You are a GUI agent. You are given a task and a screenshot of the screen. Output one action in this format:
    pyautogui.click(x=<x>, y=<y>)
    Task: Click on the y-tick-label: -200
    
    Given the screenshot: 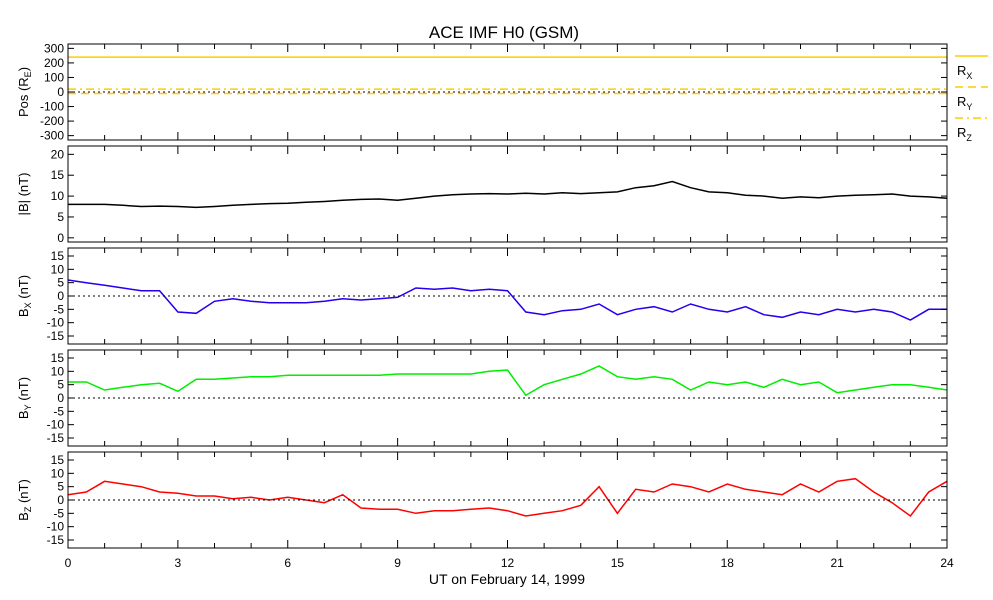 What is the action you would take?
    pyautogui.click(x=52, y=121)
    